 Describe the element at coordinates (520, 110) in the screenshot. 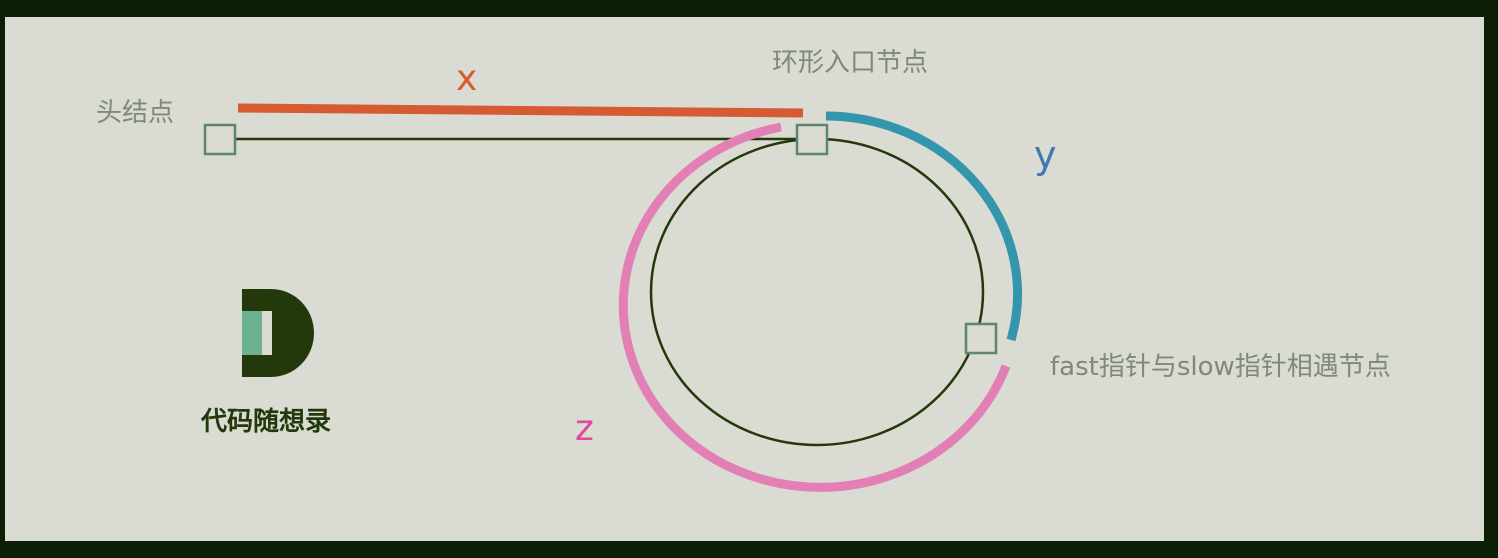

I see `x-segment-bar` at that location.